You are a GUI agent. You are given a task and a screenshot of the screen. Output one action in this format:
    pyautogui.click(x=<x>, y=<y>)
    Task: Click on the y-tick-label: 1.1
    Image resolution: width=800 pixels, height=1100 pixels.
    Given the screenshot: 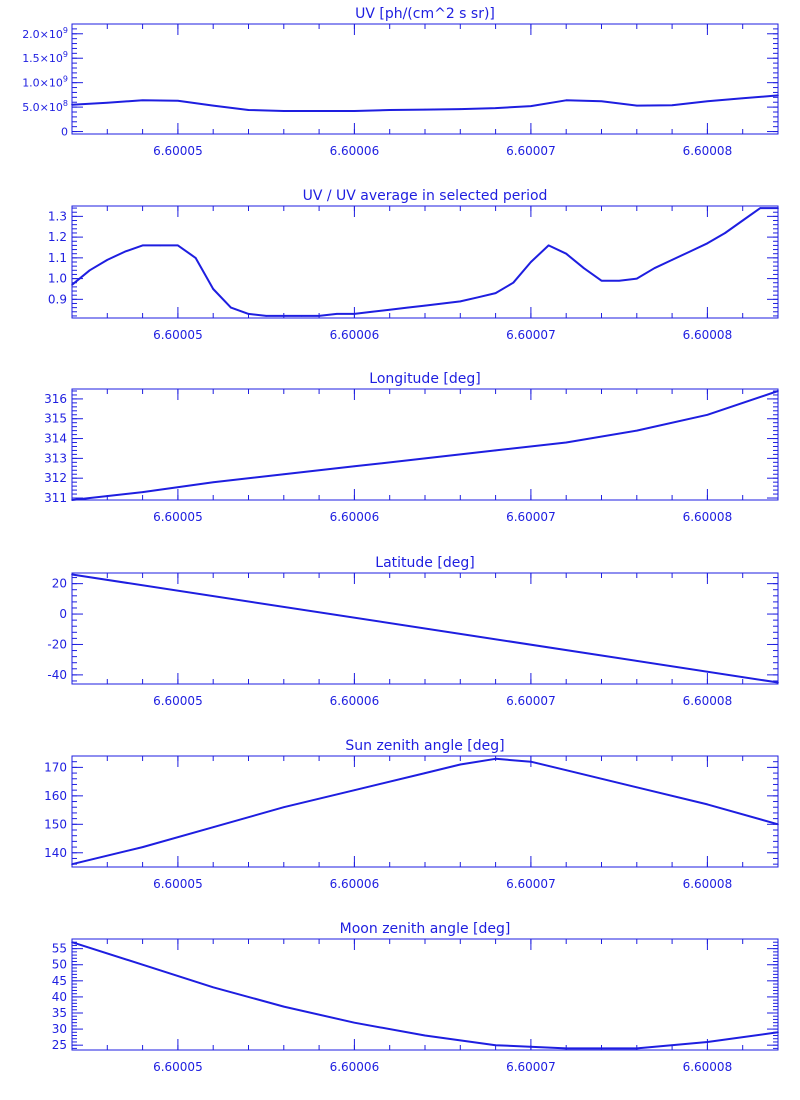 What is the action you would take?
    pyautogui.click(x=57, y=258)
    